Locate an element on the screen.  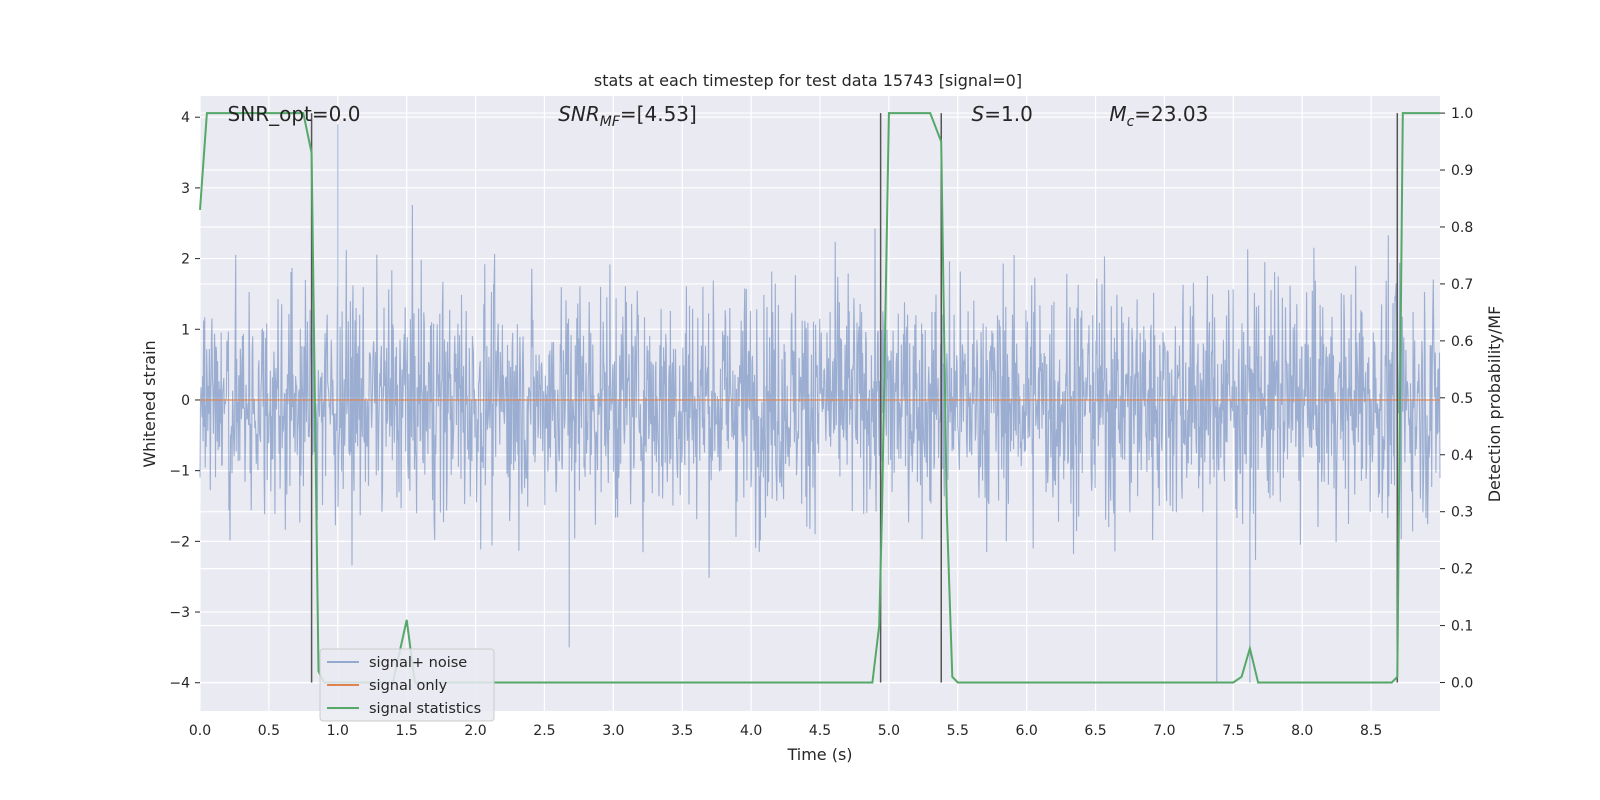
left-axis-ticks: −4 −3 −2 −1 0 1 2 3 4 is located at coordinates (184, 401).